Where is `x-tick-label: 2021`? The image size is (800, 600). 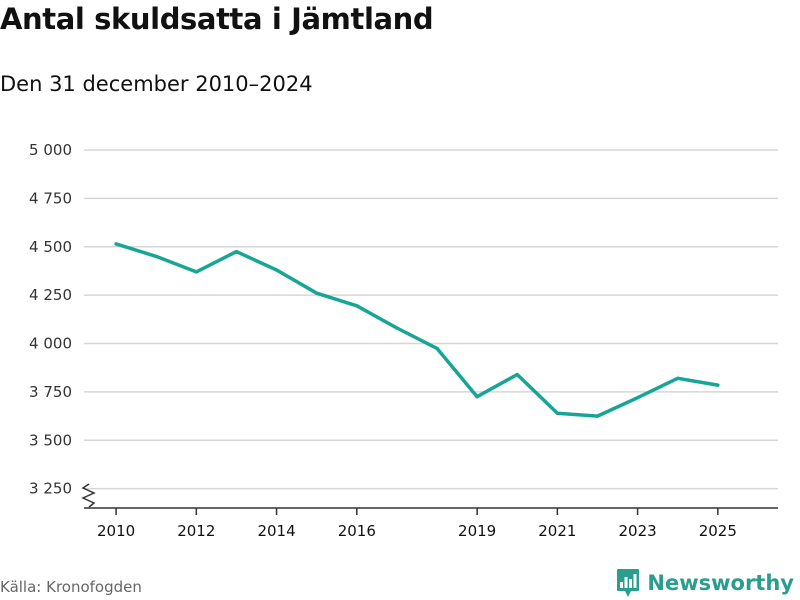
x-tick-label: 2021 is located at coordinates (557, 531).